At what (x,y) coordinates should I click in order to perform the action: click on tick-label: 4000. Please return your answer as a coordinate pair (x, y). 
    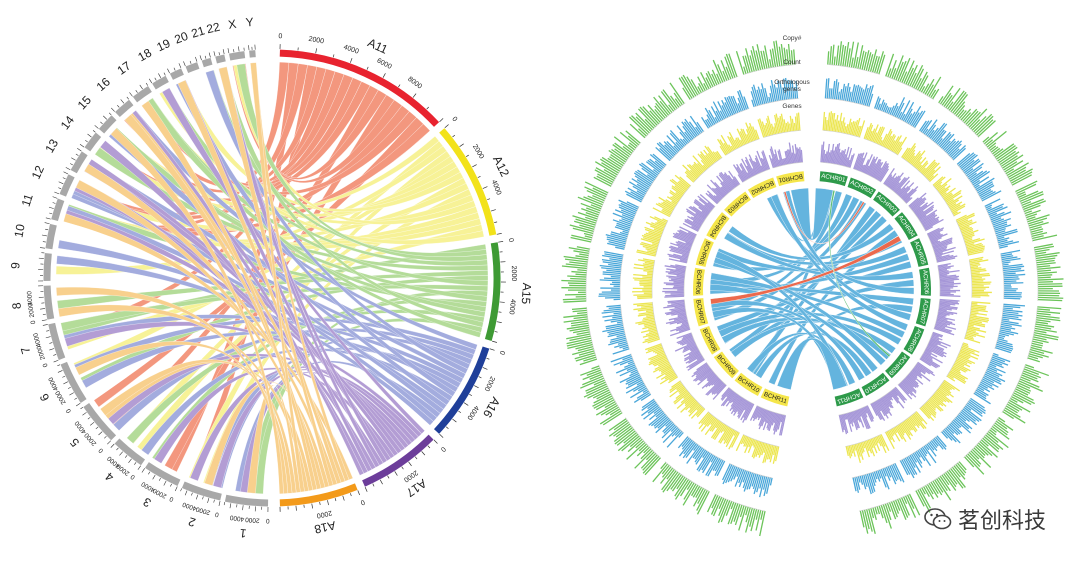
    Looking at the image, I should click on (472, 412).